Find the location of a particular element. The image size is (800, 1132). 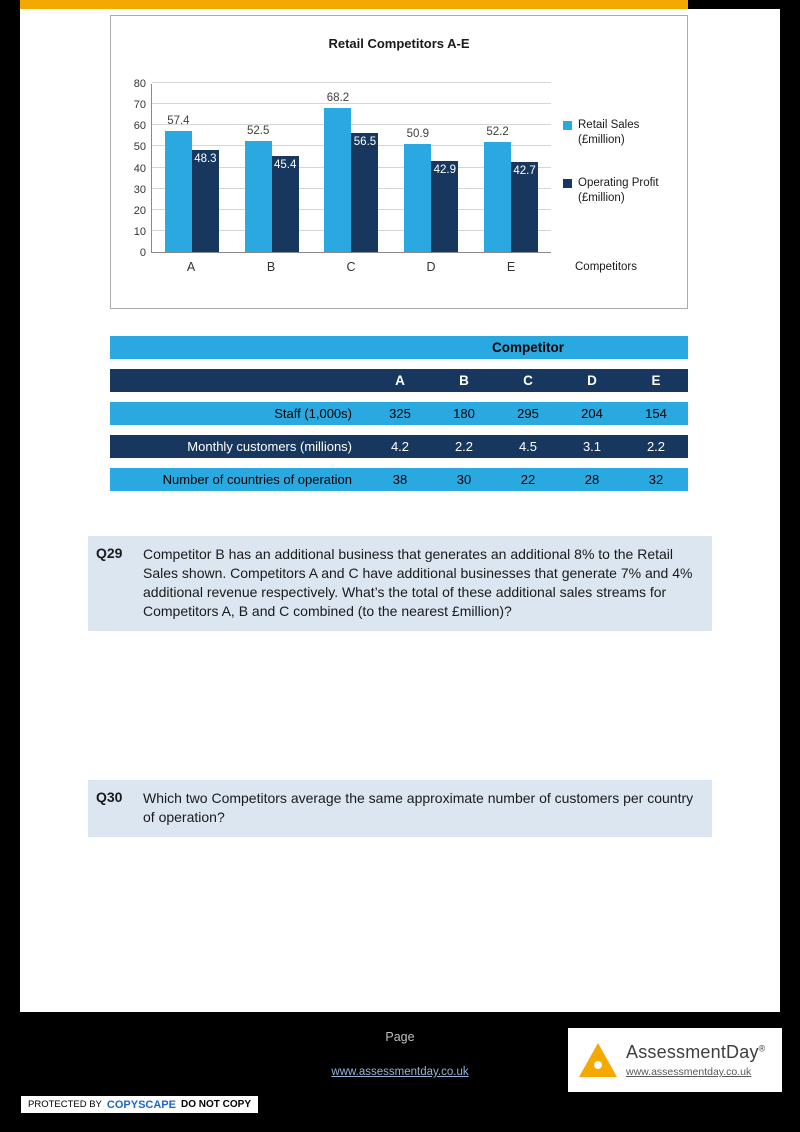

logo-triangle is located at coordinates (598, 1060).